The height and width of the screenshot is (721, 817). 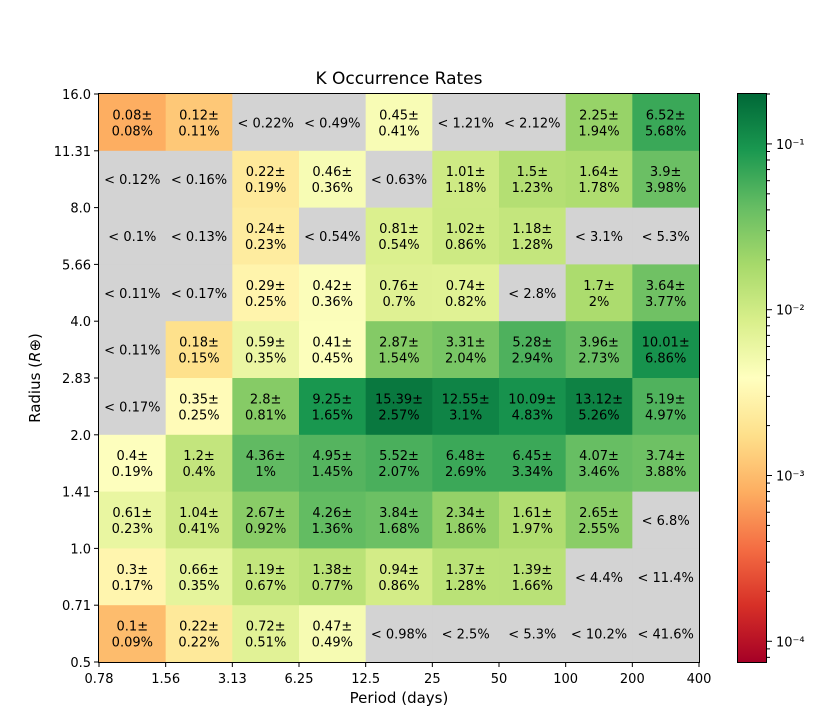 I want to click on cell-error-label: 0.54%, so click(x=398, y=245).